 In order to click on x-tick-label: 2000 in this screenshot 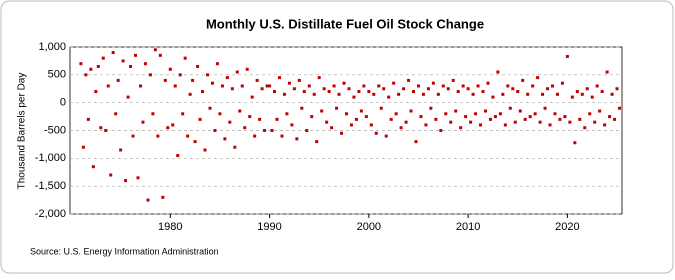, I will do `click(369, 227)`.